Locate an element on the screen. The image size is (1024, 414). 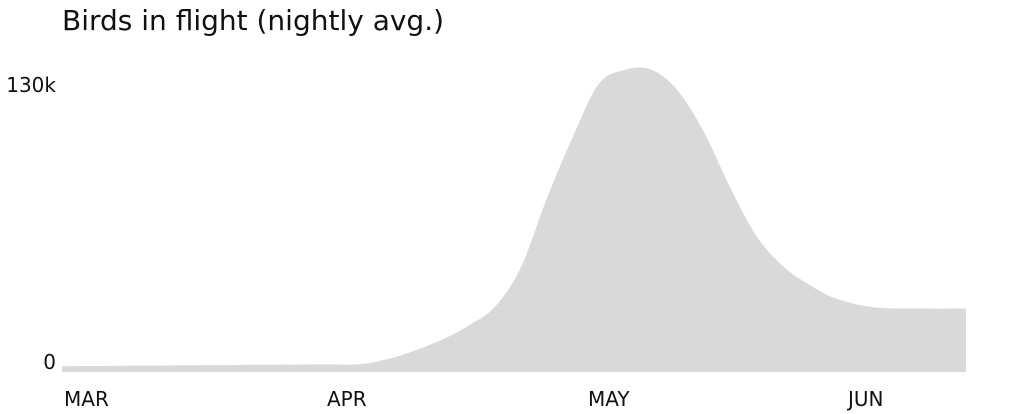
y-tick-label-130k: 130k is located at coordinates (31, 85).